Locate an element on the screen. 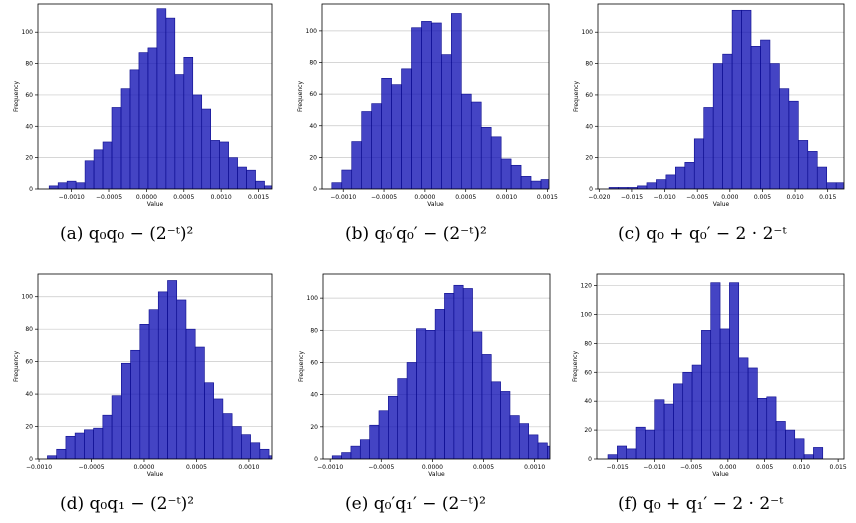  xtick-label-c-2: −0.010 is located at coordinates (664, 197).